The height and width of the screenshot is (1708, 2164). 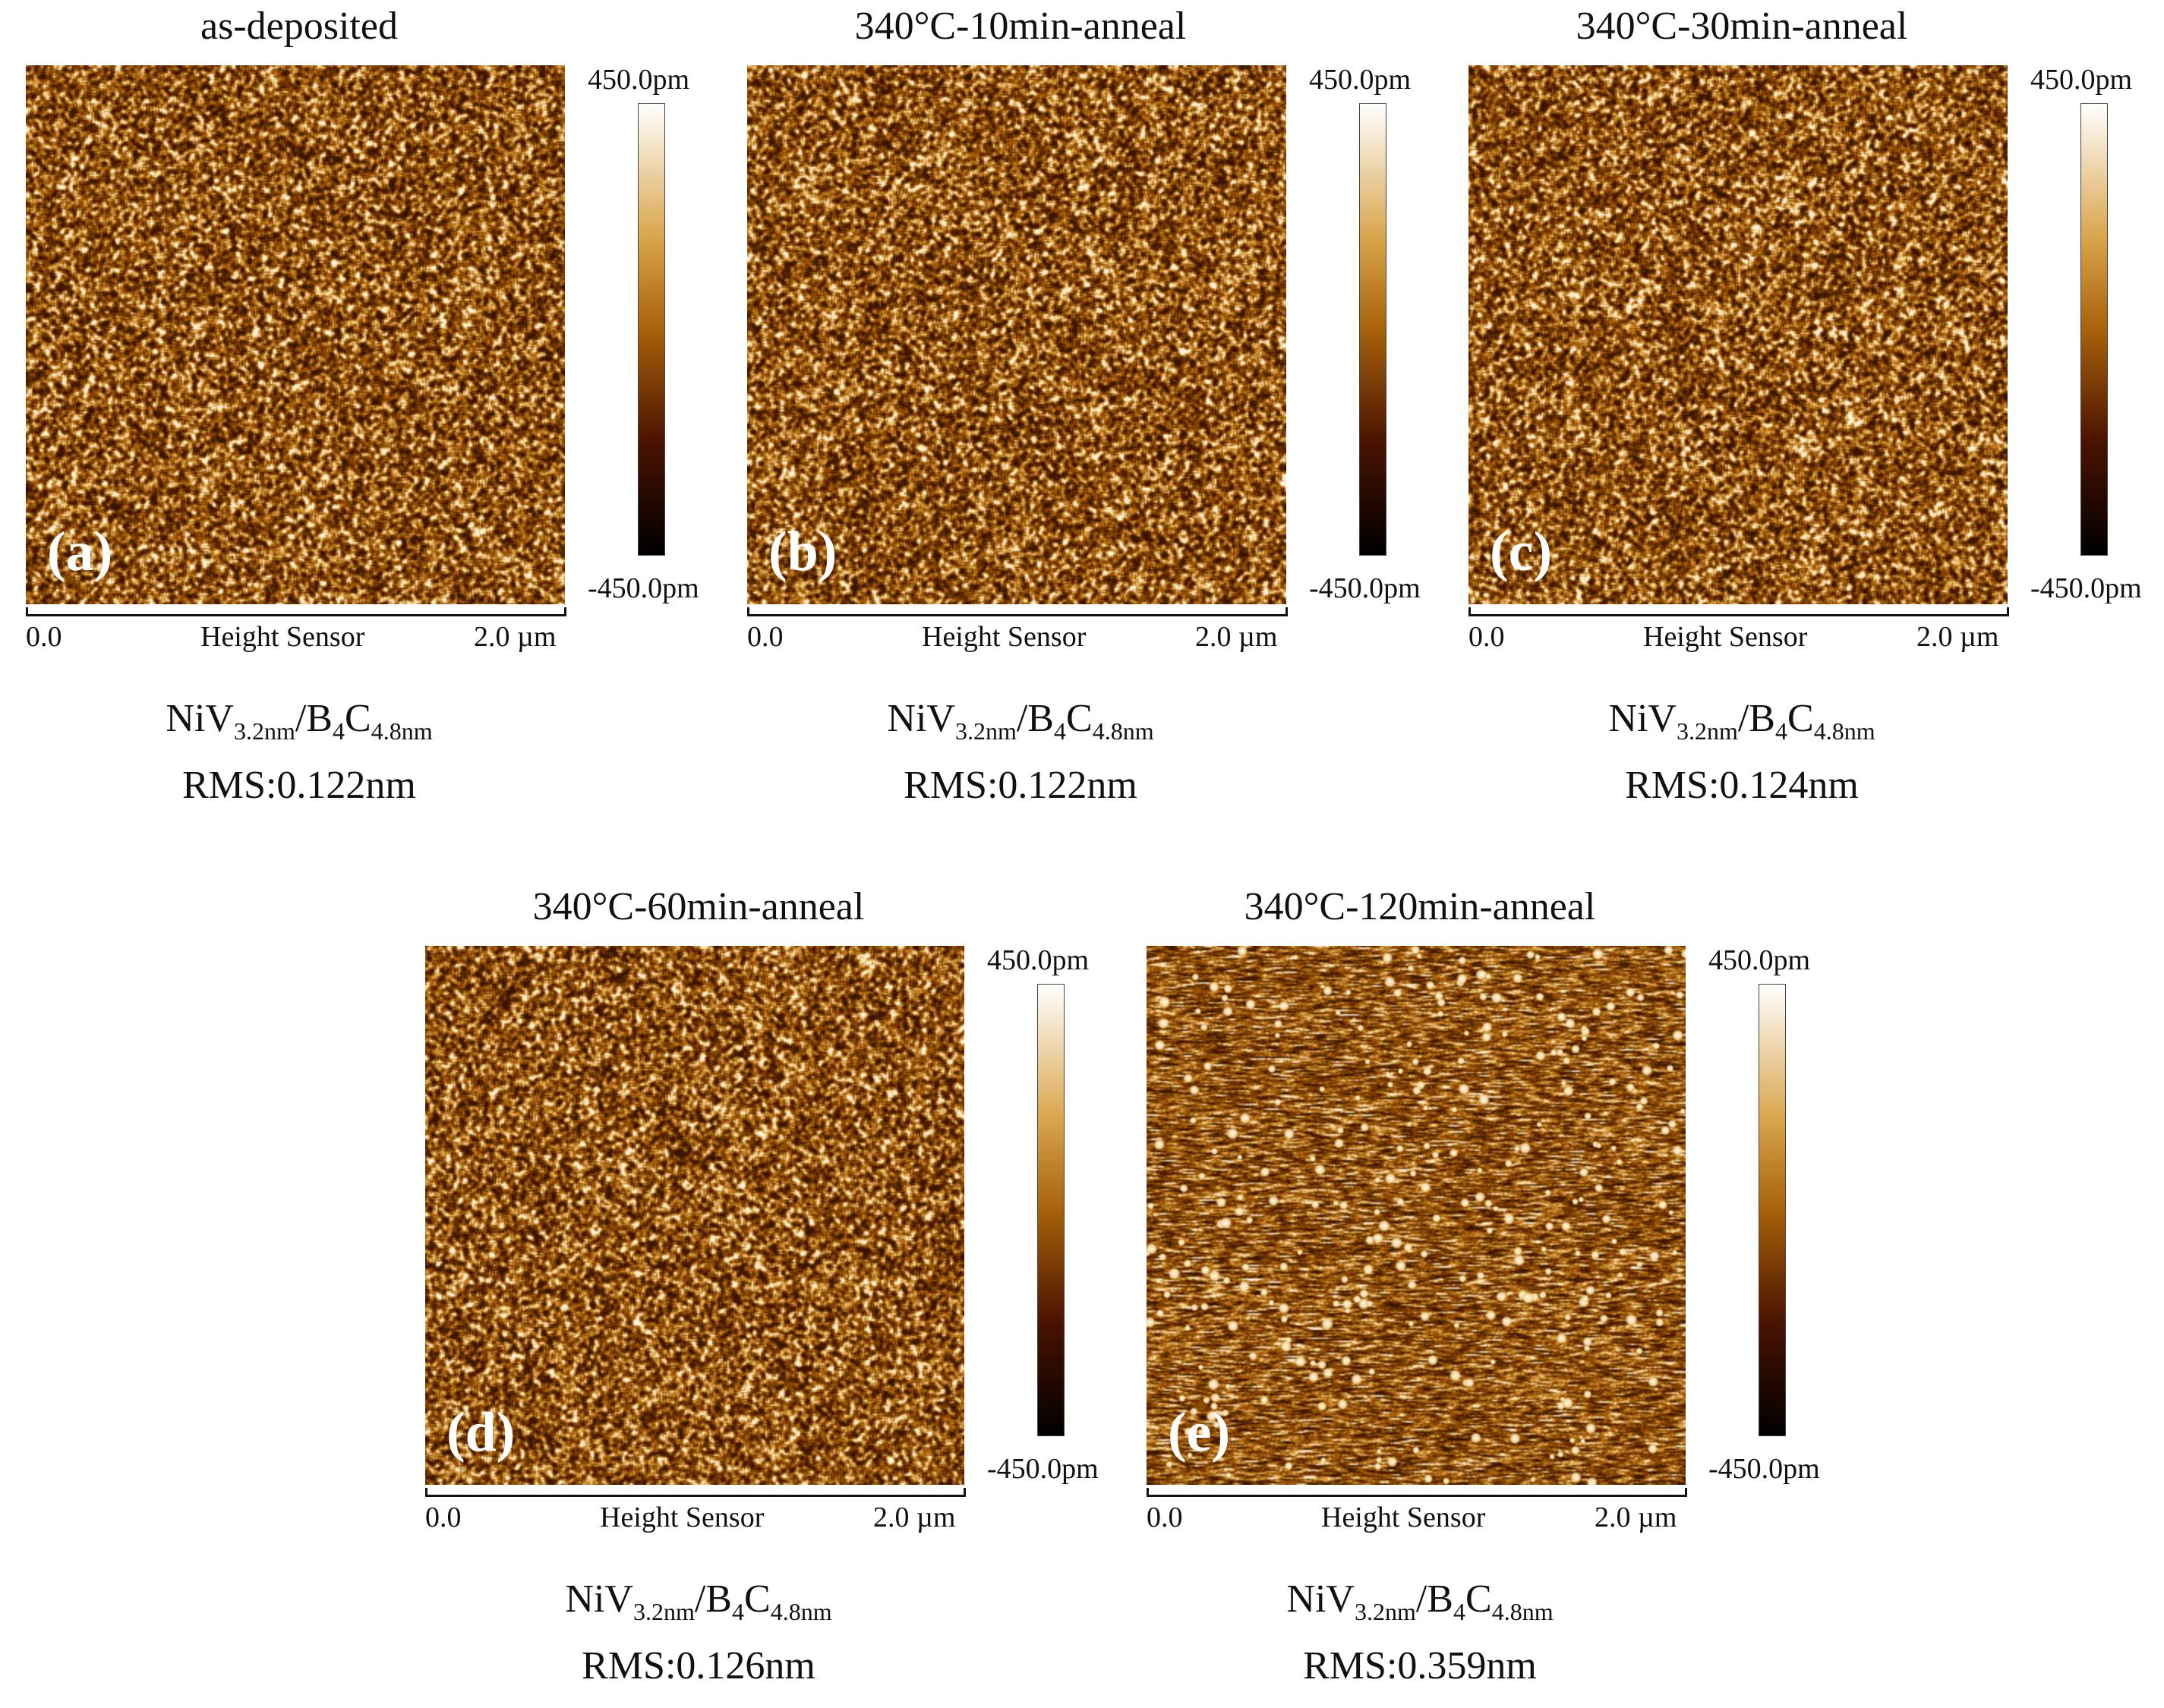 What do you see at coordinates (698, 906) in the screenshot?
I see `panel-title: 340°C-60min-anneal` at bounding box center [698, 906].